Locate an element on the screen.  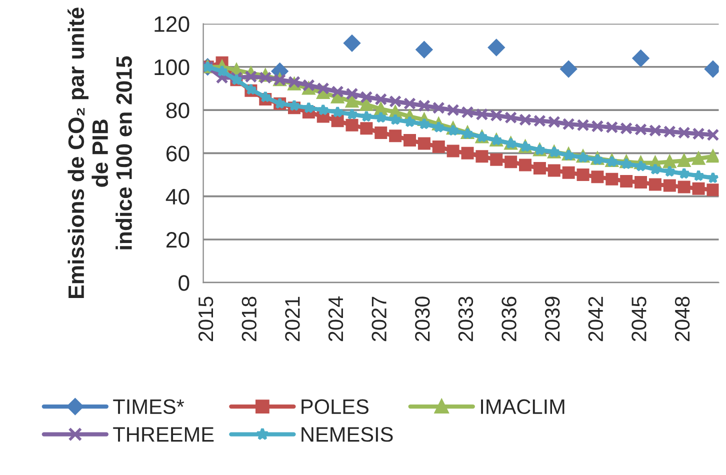
x-tick-label: 2015 is located at coordinates (206, 319).